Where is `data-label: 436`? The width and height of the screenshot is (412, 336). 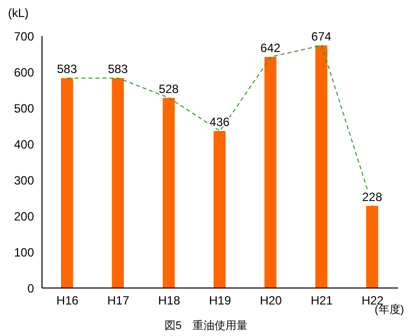
data-label: 436 is located at coordinates (220, 122).